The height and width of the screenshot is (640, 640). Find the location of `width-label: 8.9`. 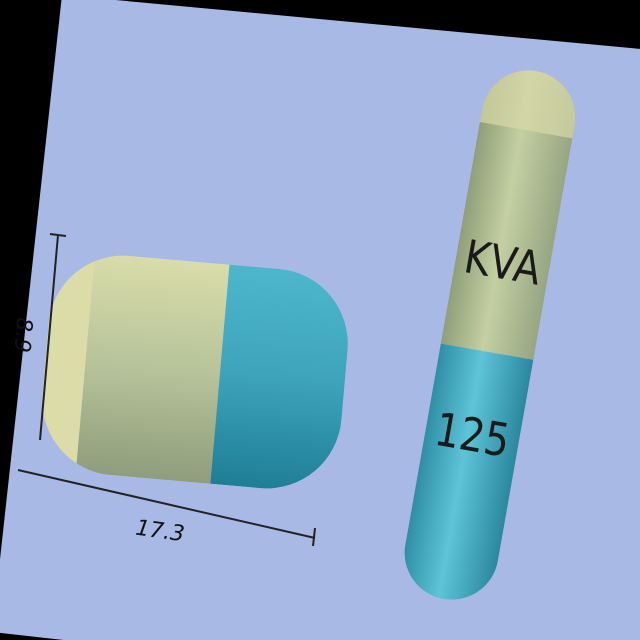

width-label: 8.9 is located at coordinates (23, 335).